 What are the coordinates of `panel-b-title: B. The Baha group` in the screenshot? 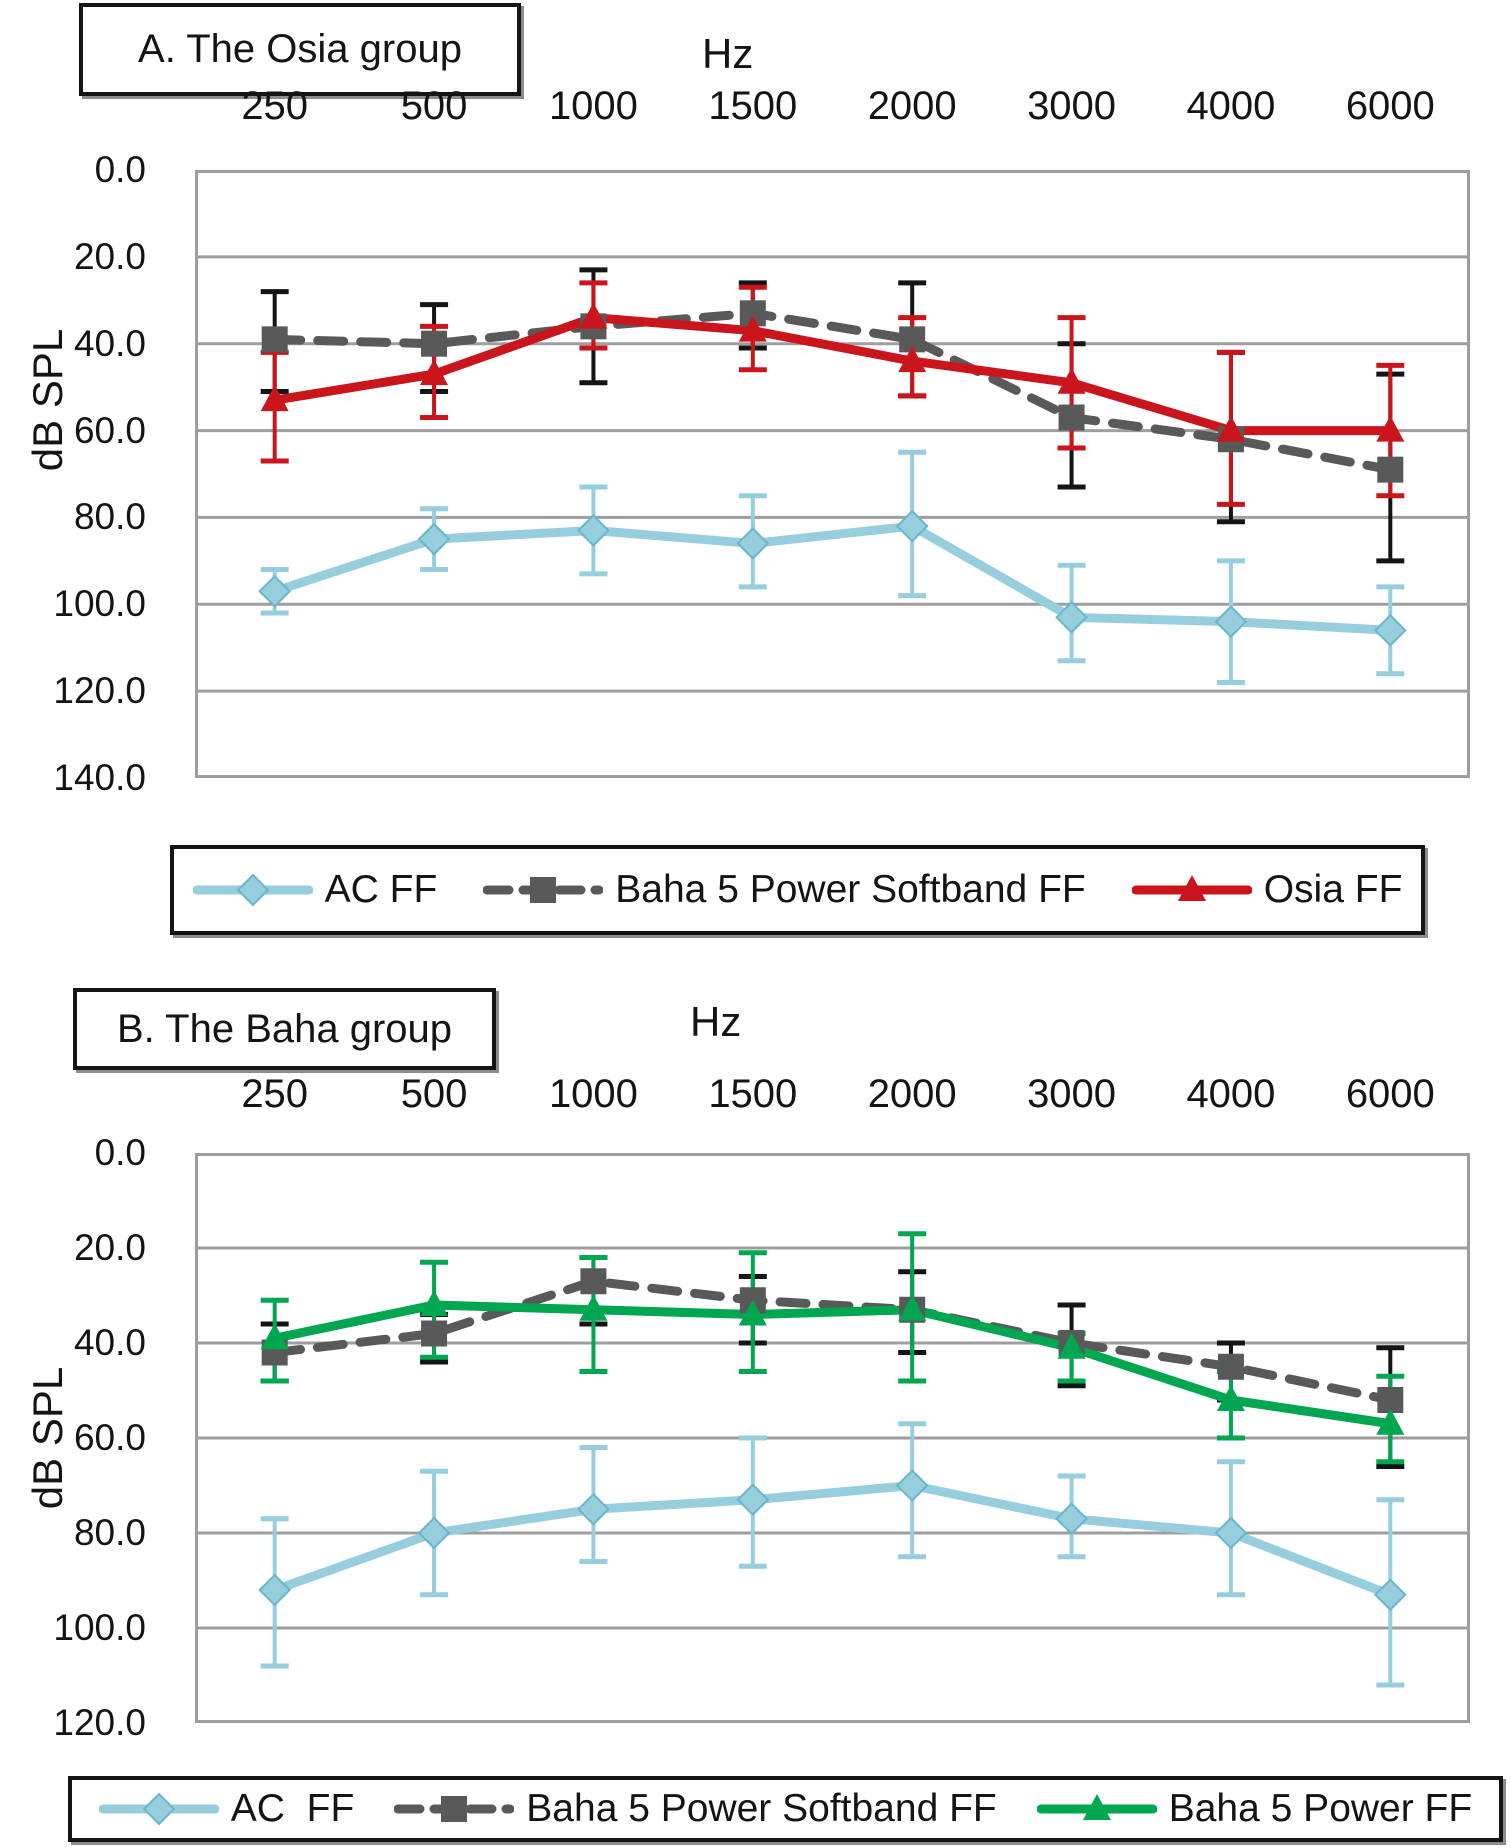 It's located at (284, 1028).